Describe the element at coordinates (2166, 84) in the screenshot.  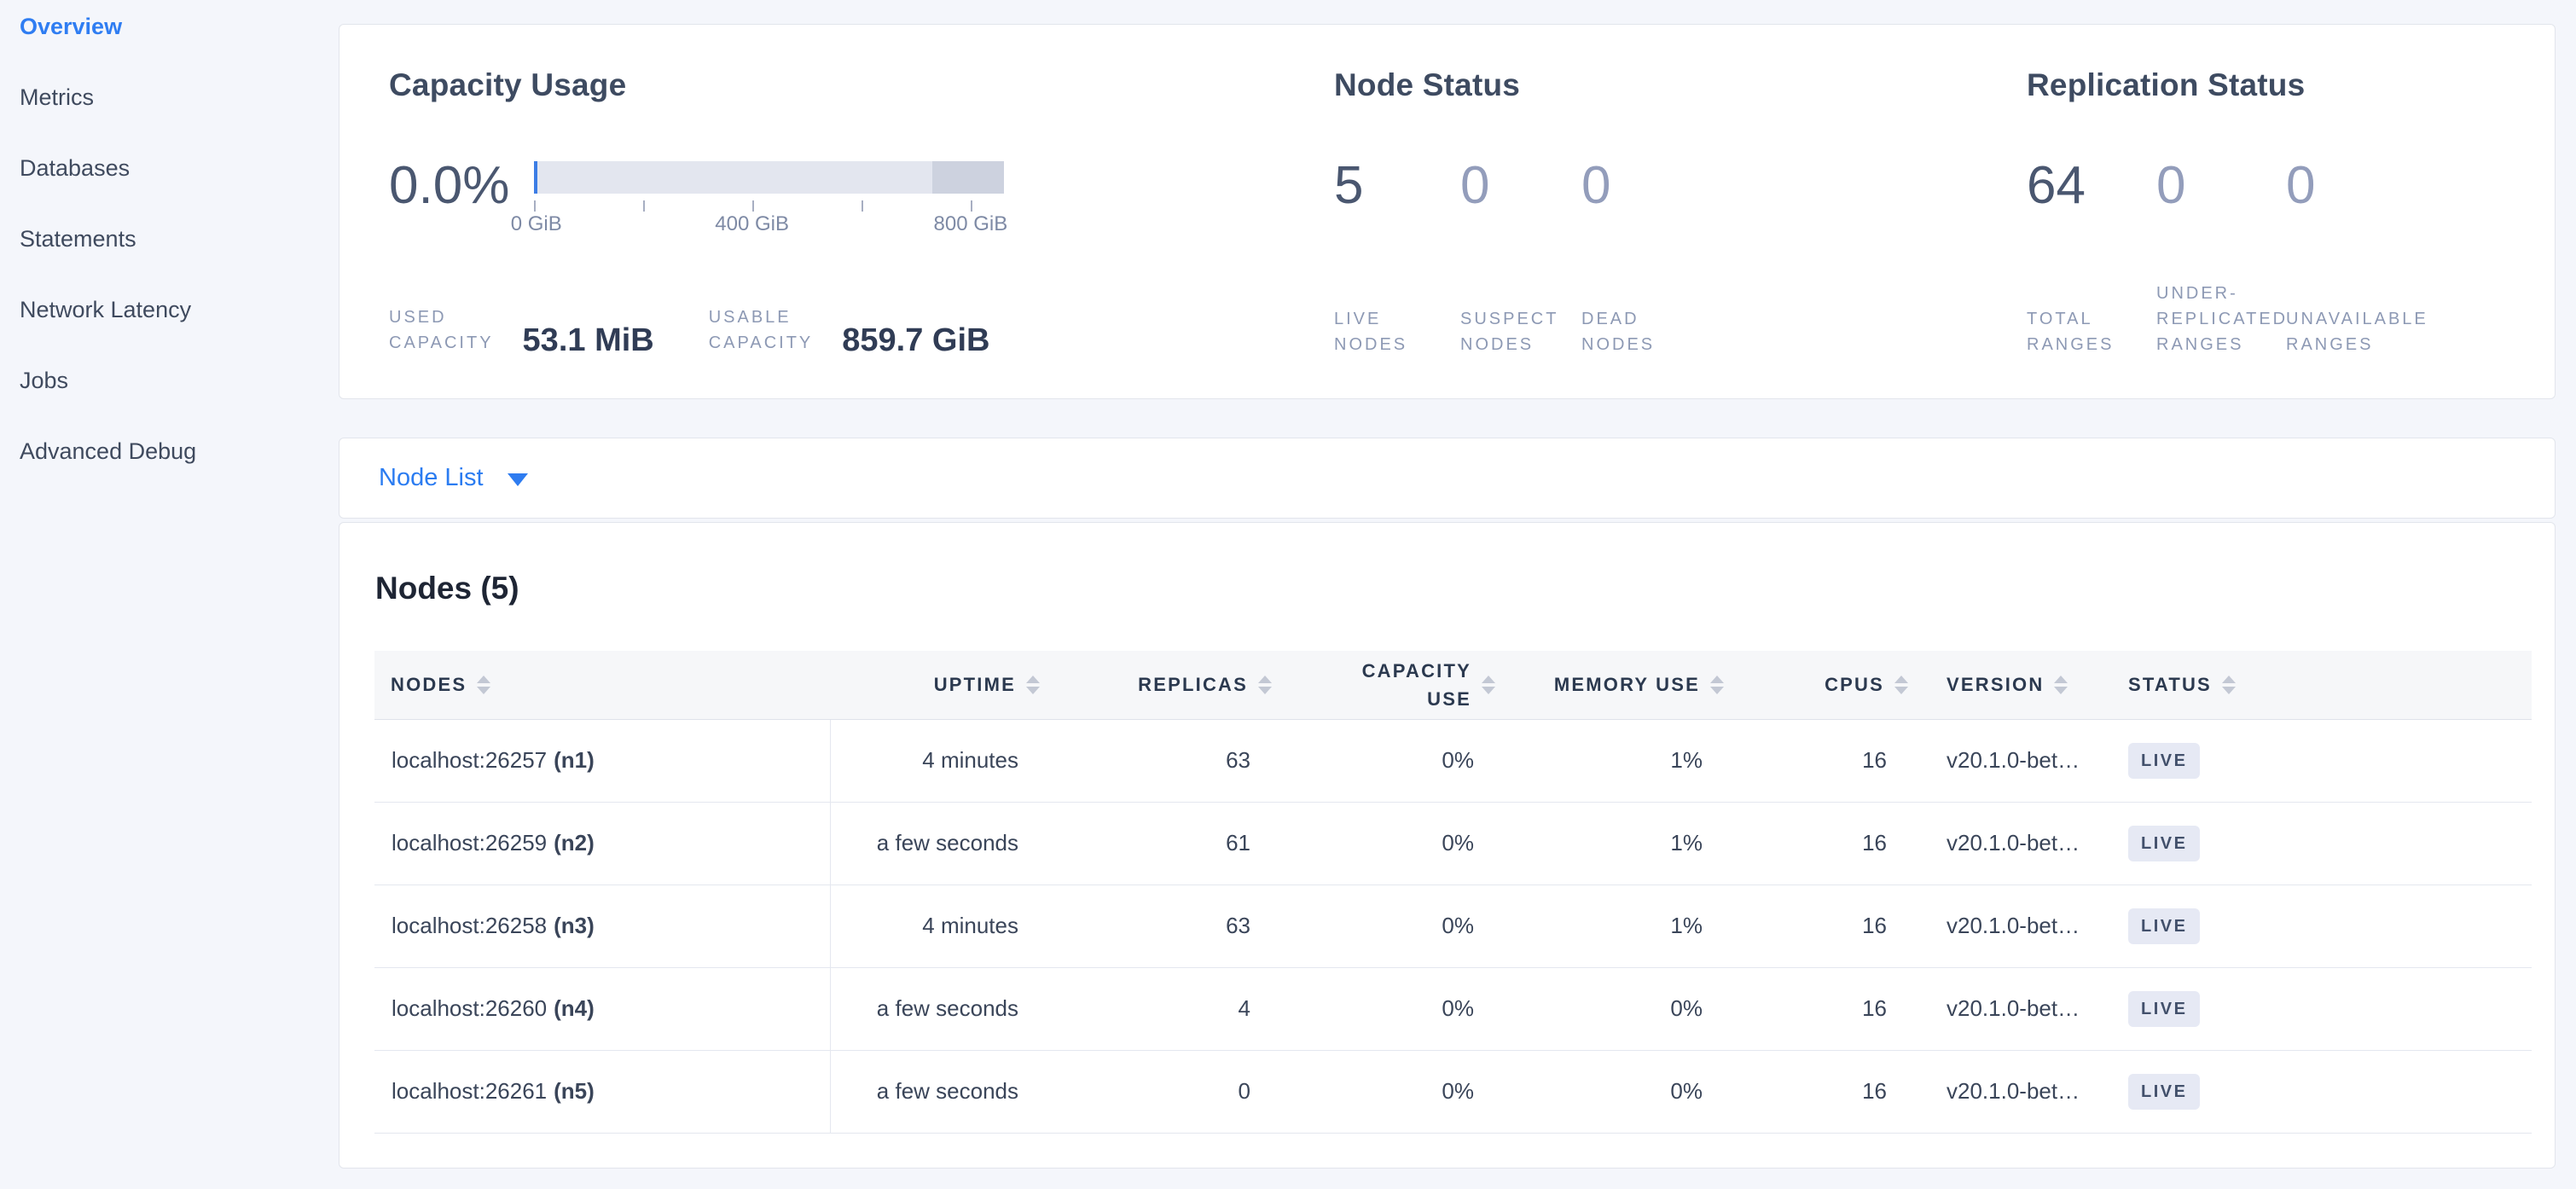
I see `replication-status-title: Replication Status` at that location.